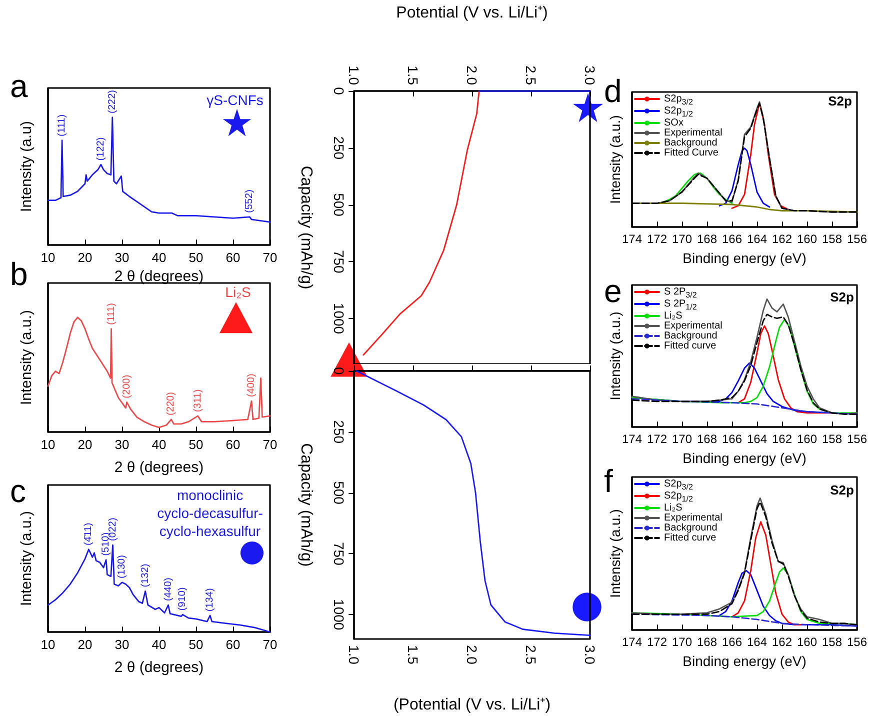 The image size is (870, 718). I want to click on annotation: (200), so click(126, 386).